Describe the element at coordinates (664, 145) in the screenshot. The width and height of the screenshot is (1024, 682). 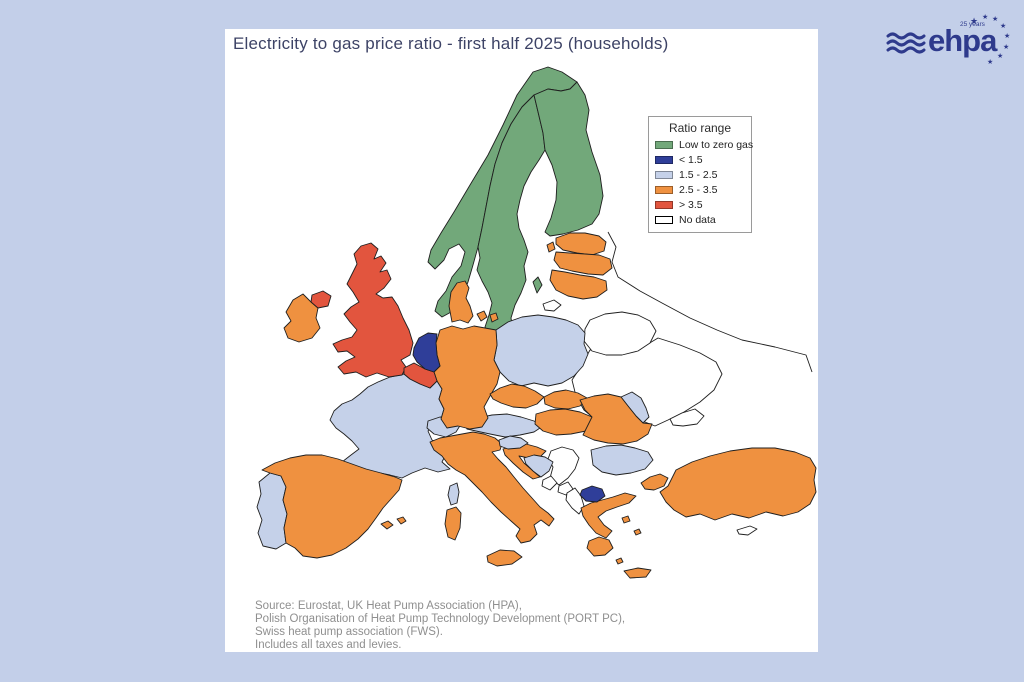
I see `legend-swatch-low_to_zero_gas` at that location.